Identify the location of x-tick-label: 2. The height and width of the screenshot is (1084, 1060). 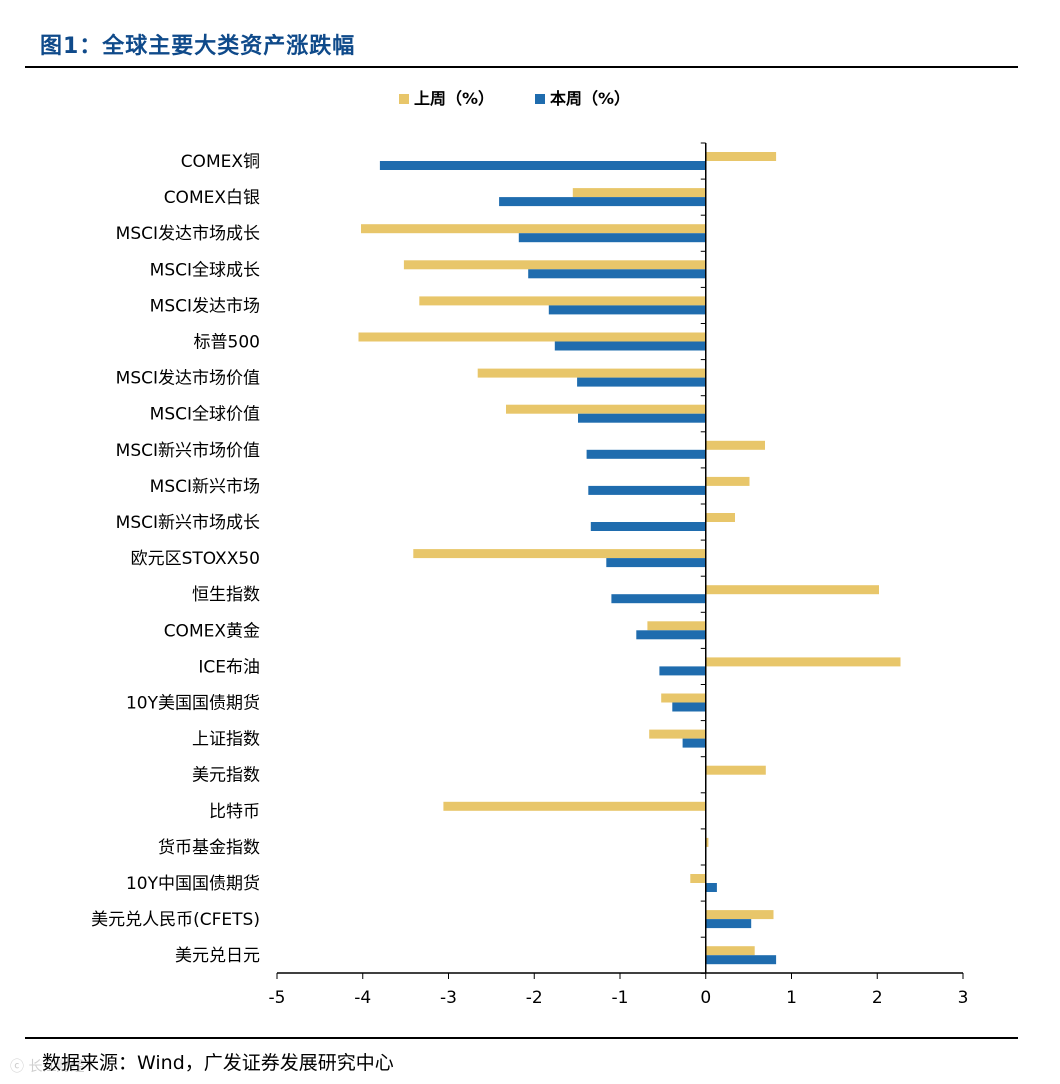
(877, 998).